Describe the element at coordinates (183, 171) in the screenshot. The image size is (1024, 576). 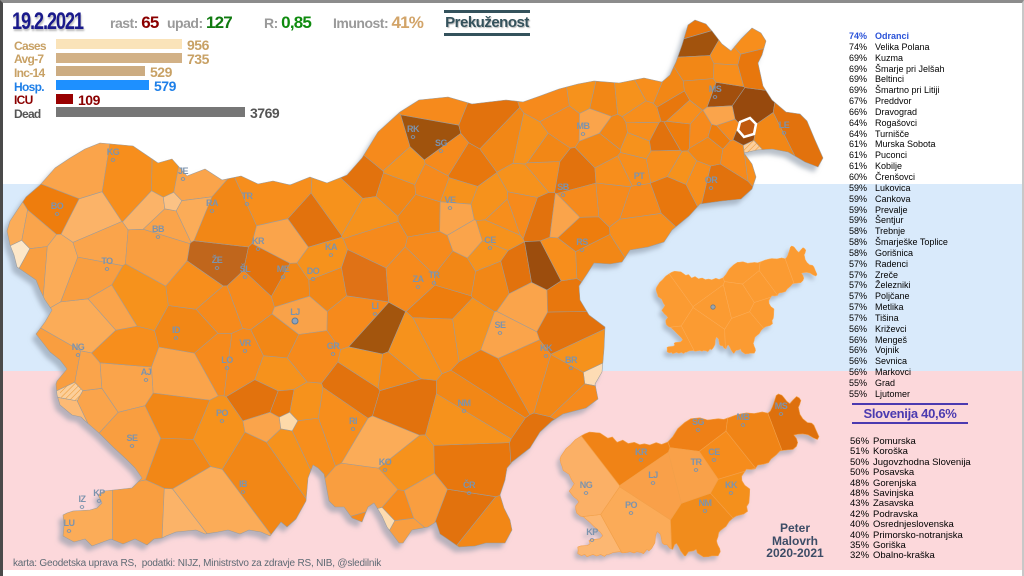
I see `svg-text: JE` at that location.